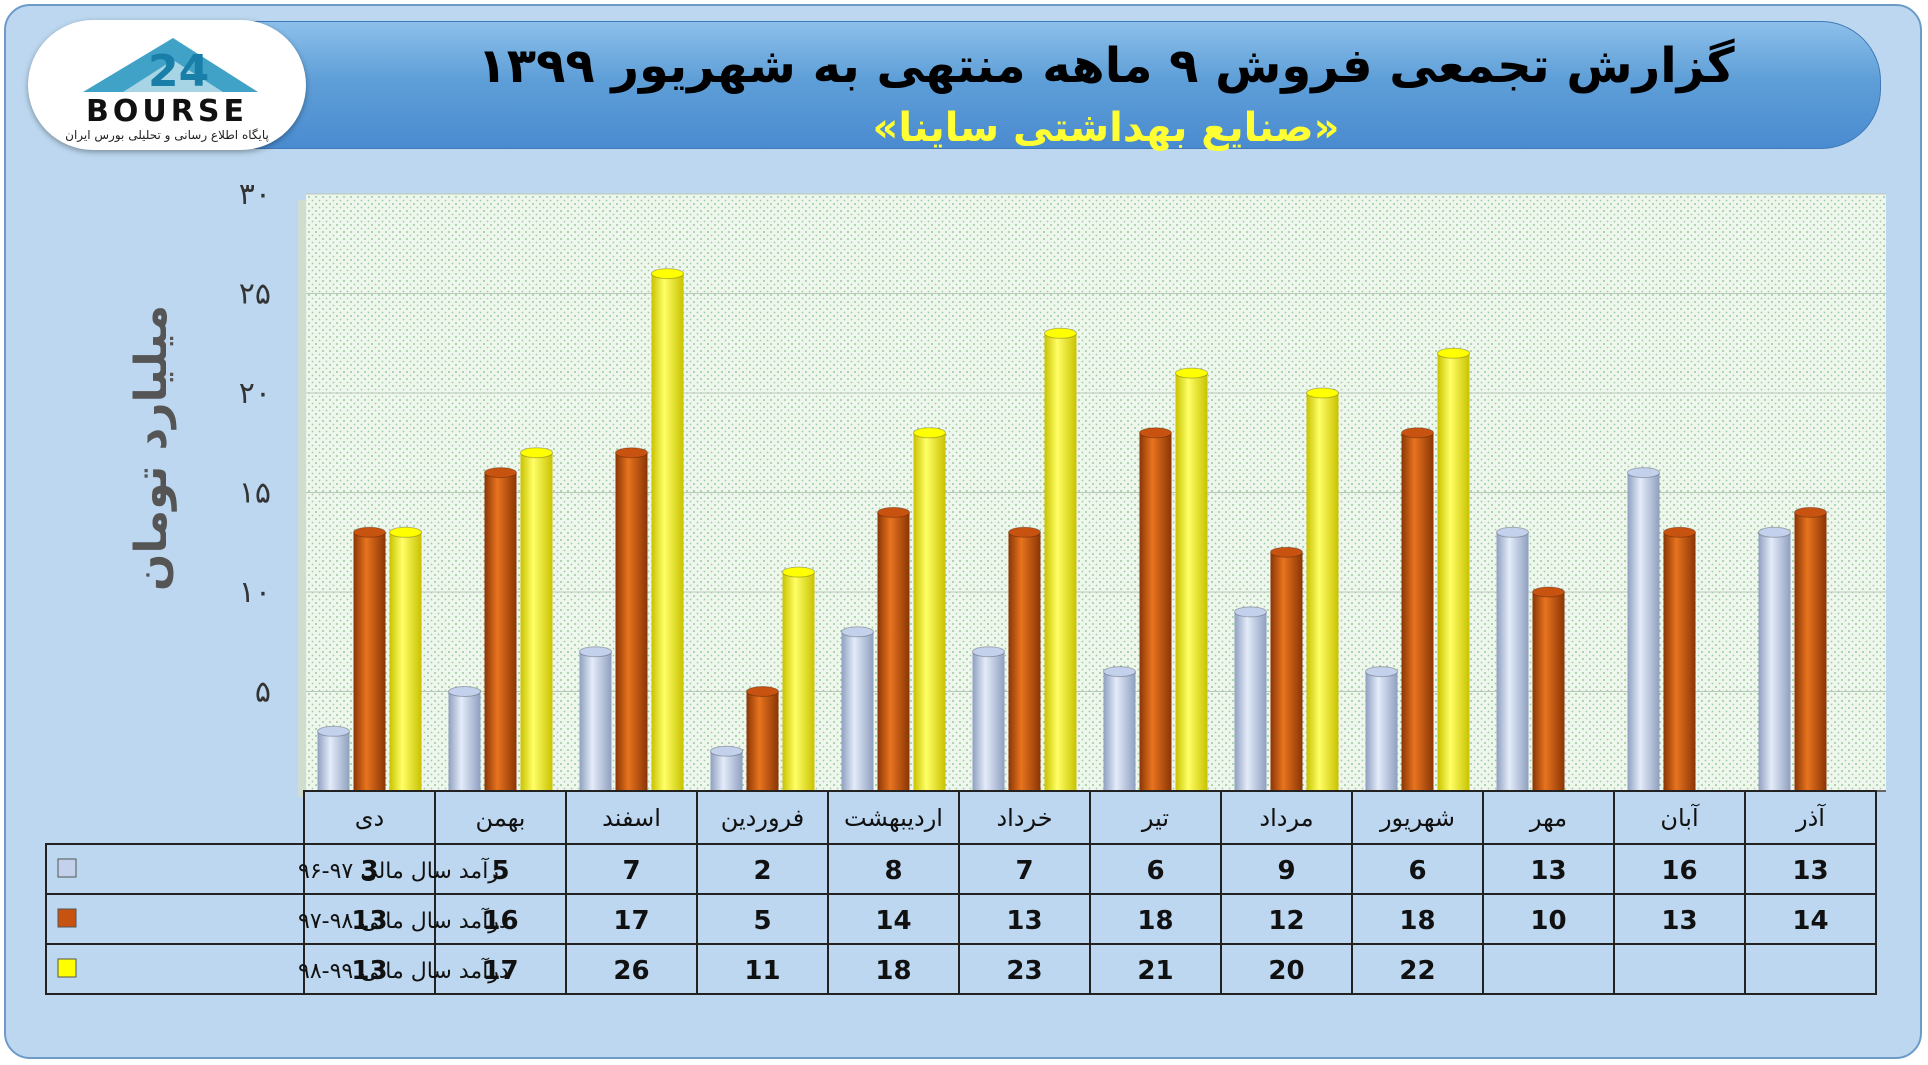 Image resolution: width=1928 pixels, height=1065 pixels. I want to click on data-label-s1-4: 2, so click(762, 871).